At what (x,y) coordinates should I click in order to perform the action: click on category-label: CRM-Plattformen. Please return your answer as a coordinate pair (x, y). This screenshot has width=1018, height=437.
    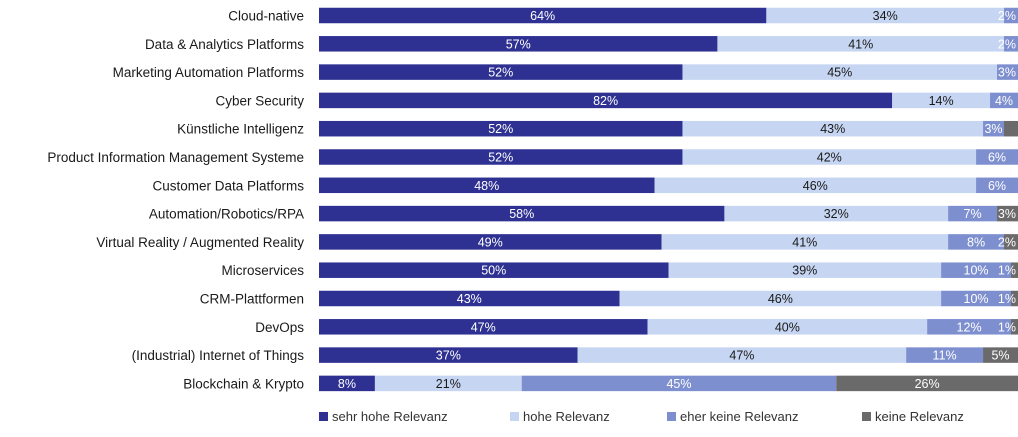
    Looking at the image, I should click on (252, 299).